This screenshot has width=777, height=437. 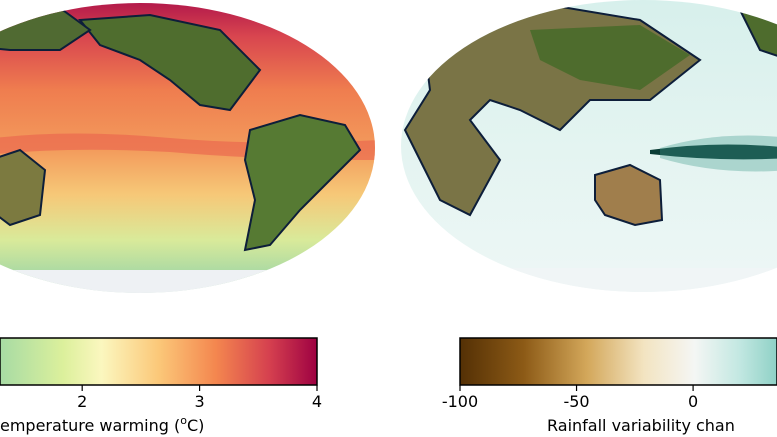 What do you see at coordinates (317, 401) in the screenshot?
I see `tick-label: 4` at bounding box center [317, 401].